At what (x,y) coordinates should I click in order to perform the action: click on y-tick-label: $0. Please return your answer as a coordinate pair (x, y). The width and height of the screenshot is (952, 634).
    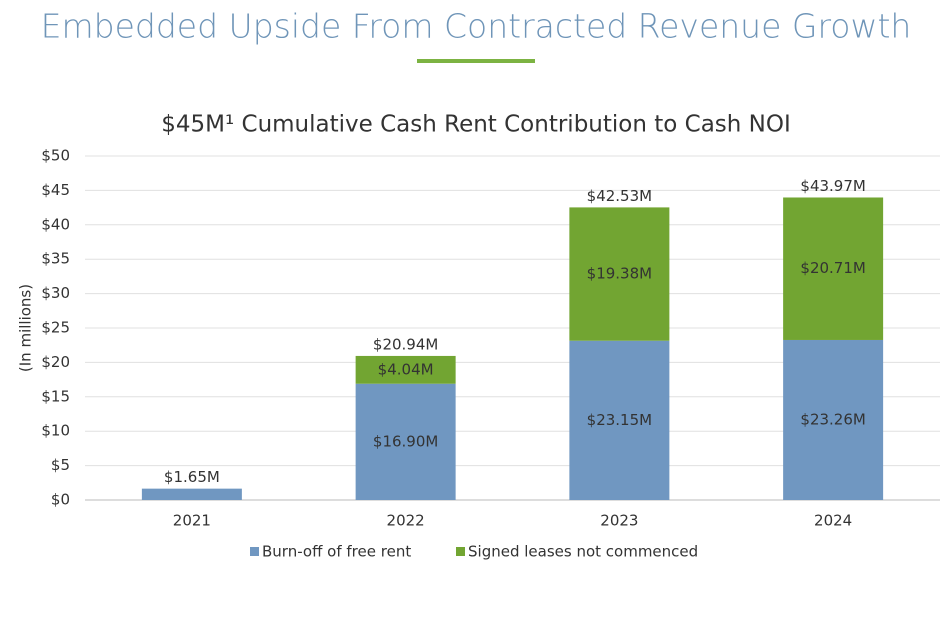
    Looking at the image, I should click on (60, 500).